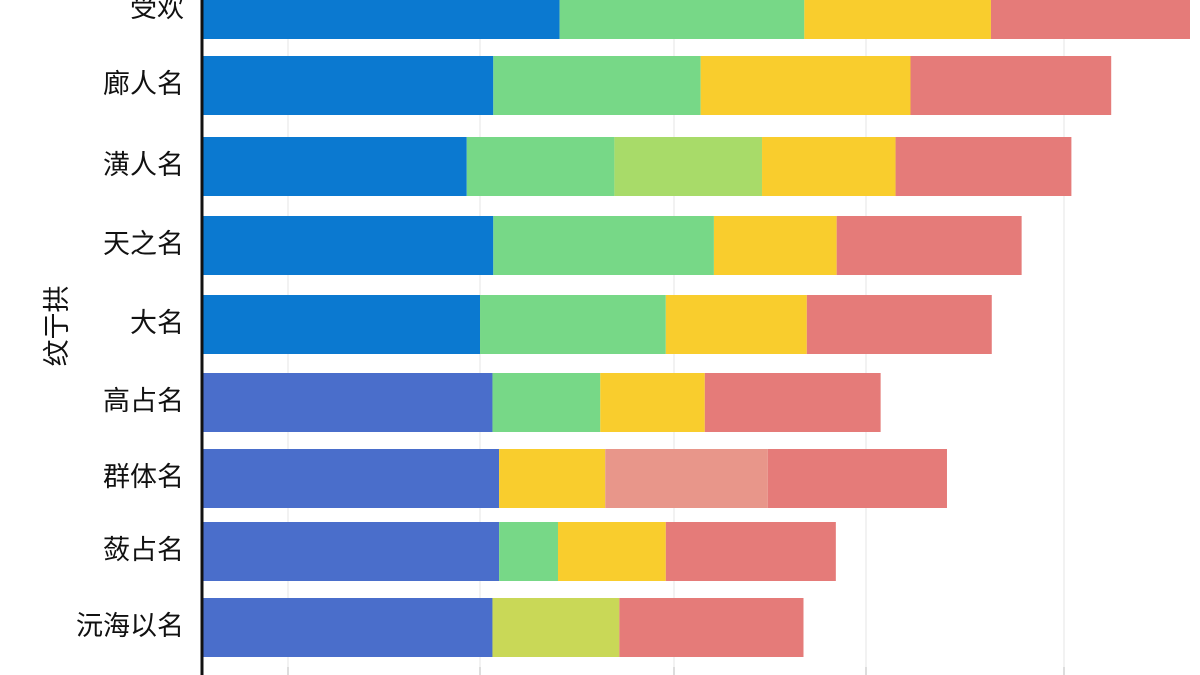 Image resolution: width=1200 pixels, height=675 pixels. What do you see at coordinates (157, 323) in the screenshot?
I see `category-label-4: 大名` at bounding box center [157, 323].